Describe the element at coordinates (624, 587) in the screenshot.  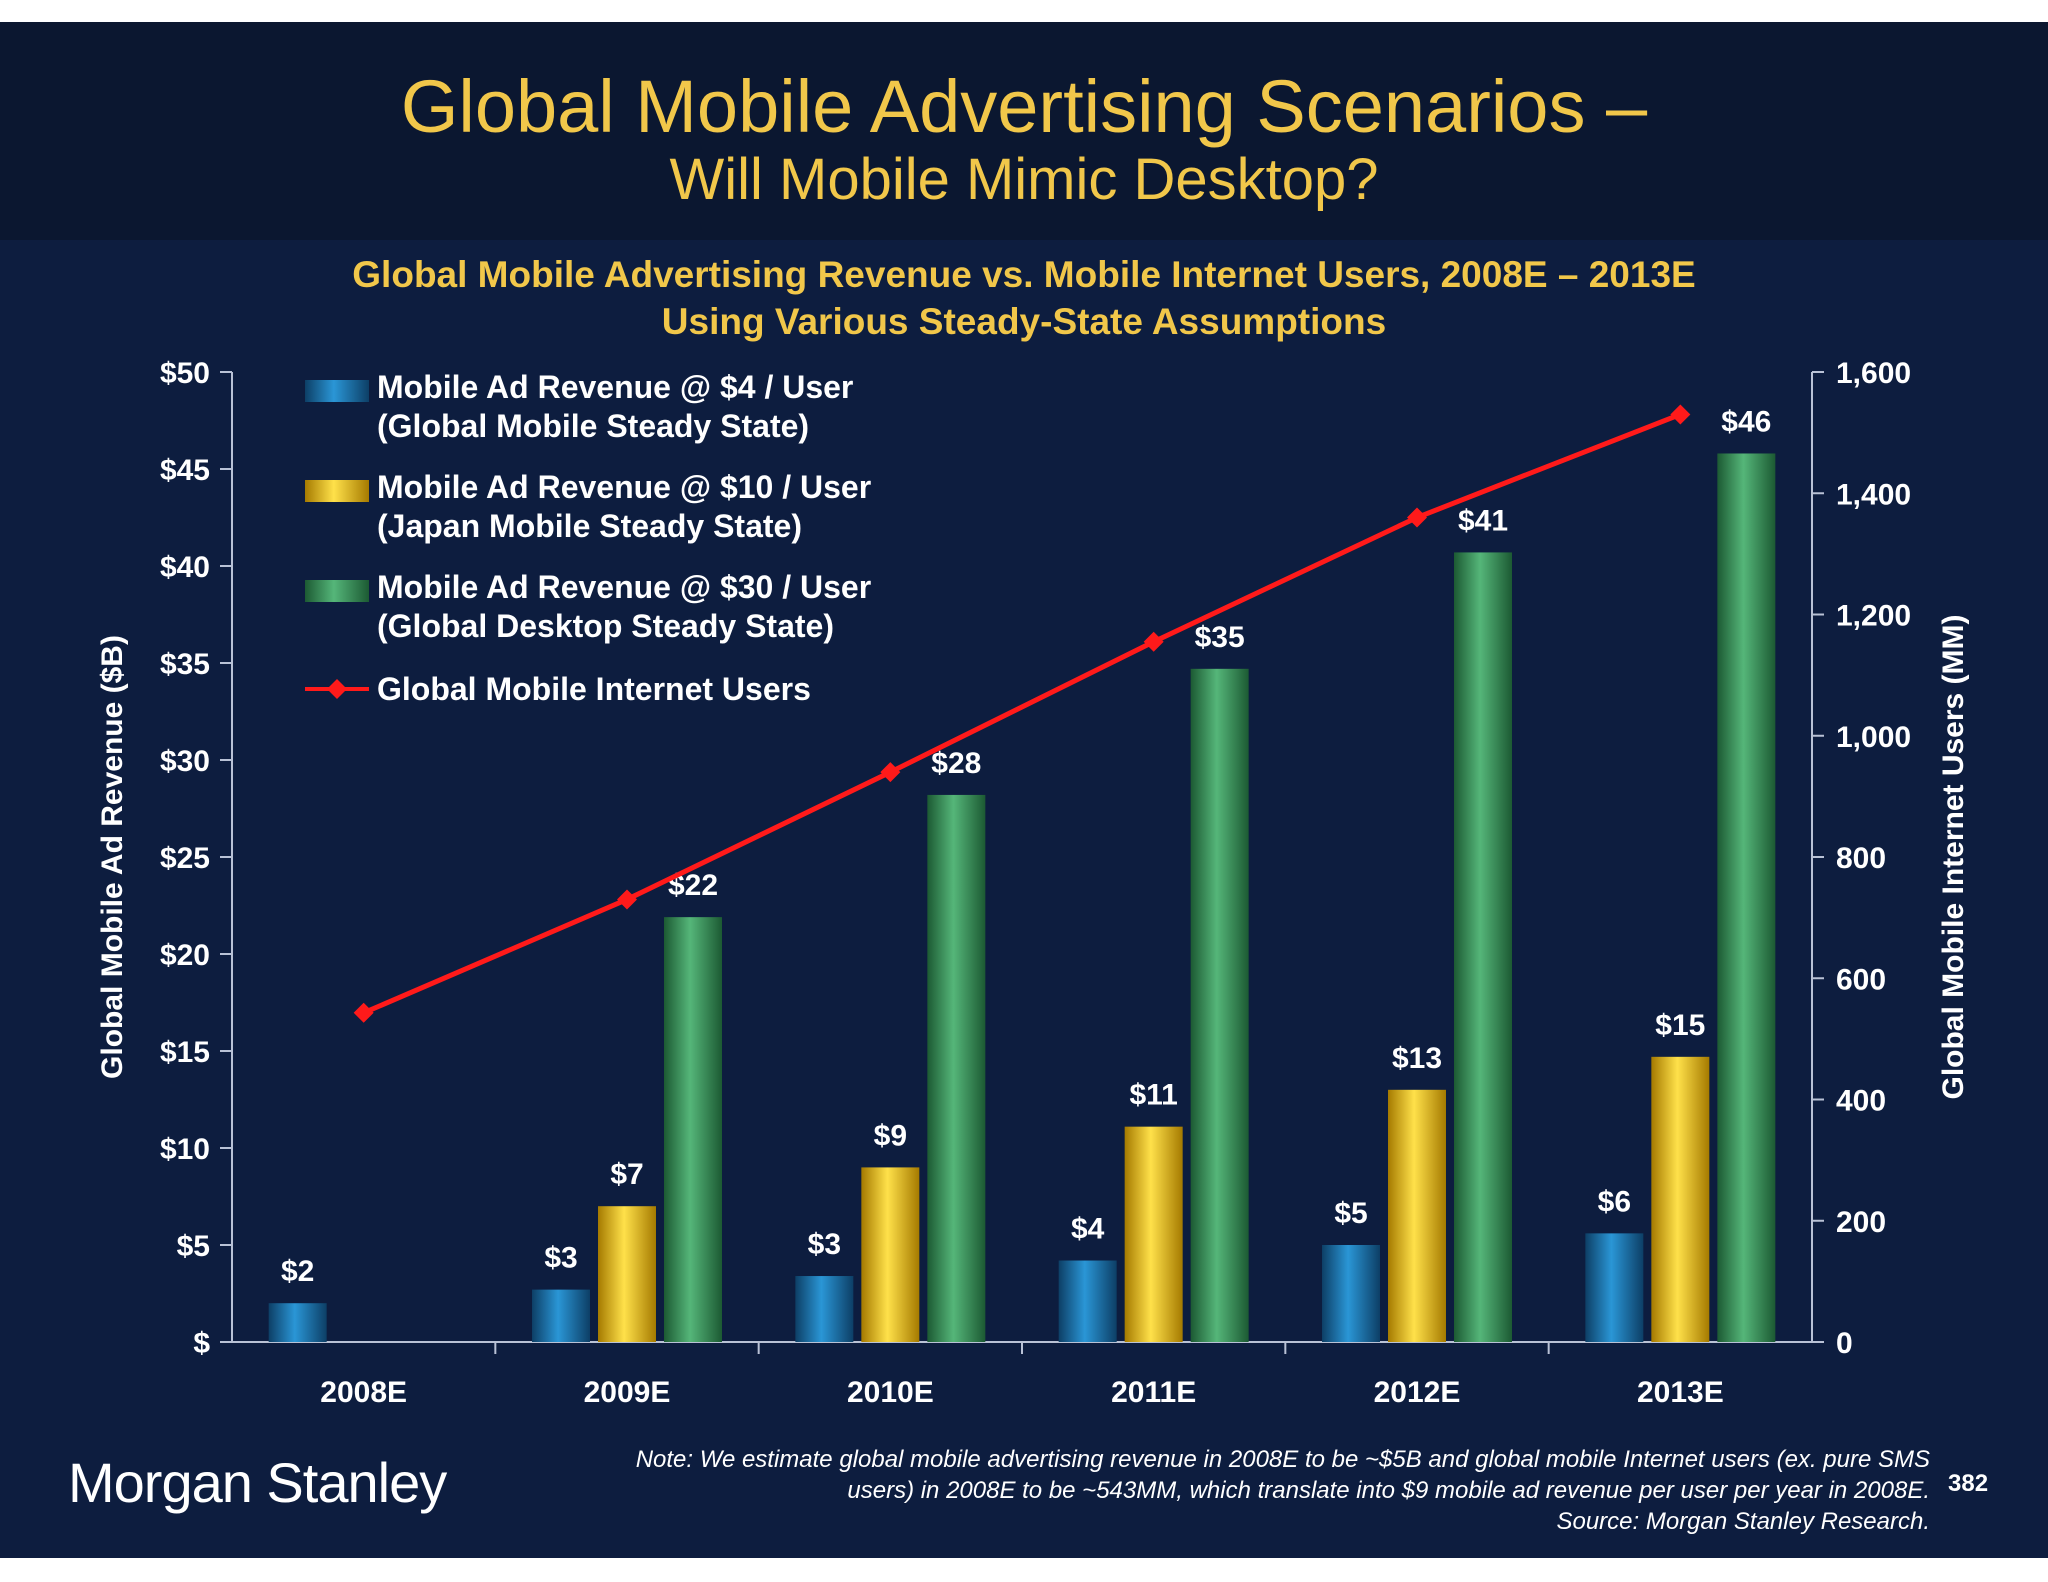
I see `legend-label: Mobile Ad Revenue @ $30 / User` at that location.